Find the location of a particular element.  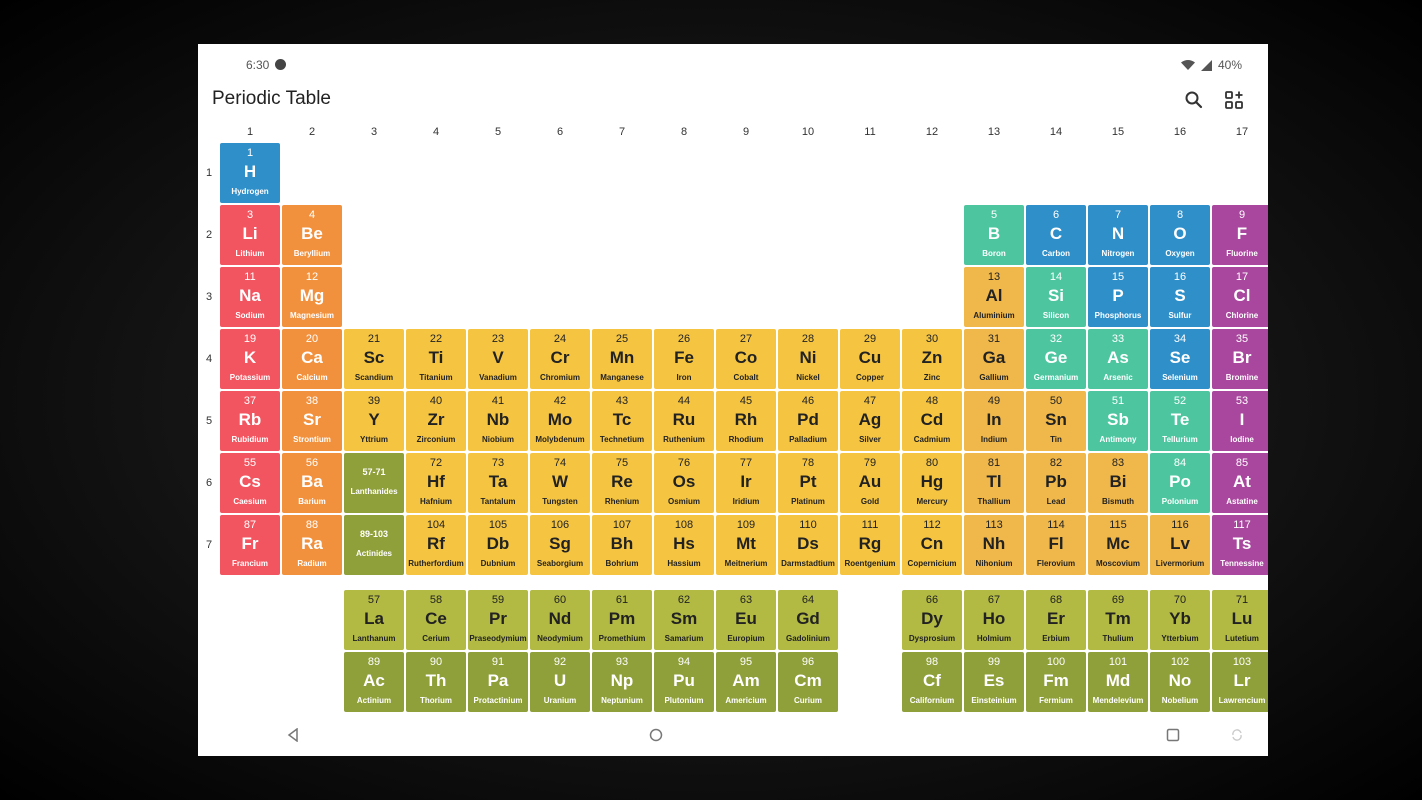

element-tile: 30 Zn Zinc is located at coordinates (932, 359).